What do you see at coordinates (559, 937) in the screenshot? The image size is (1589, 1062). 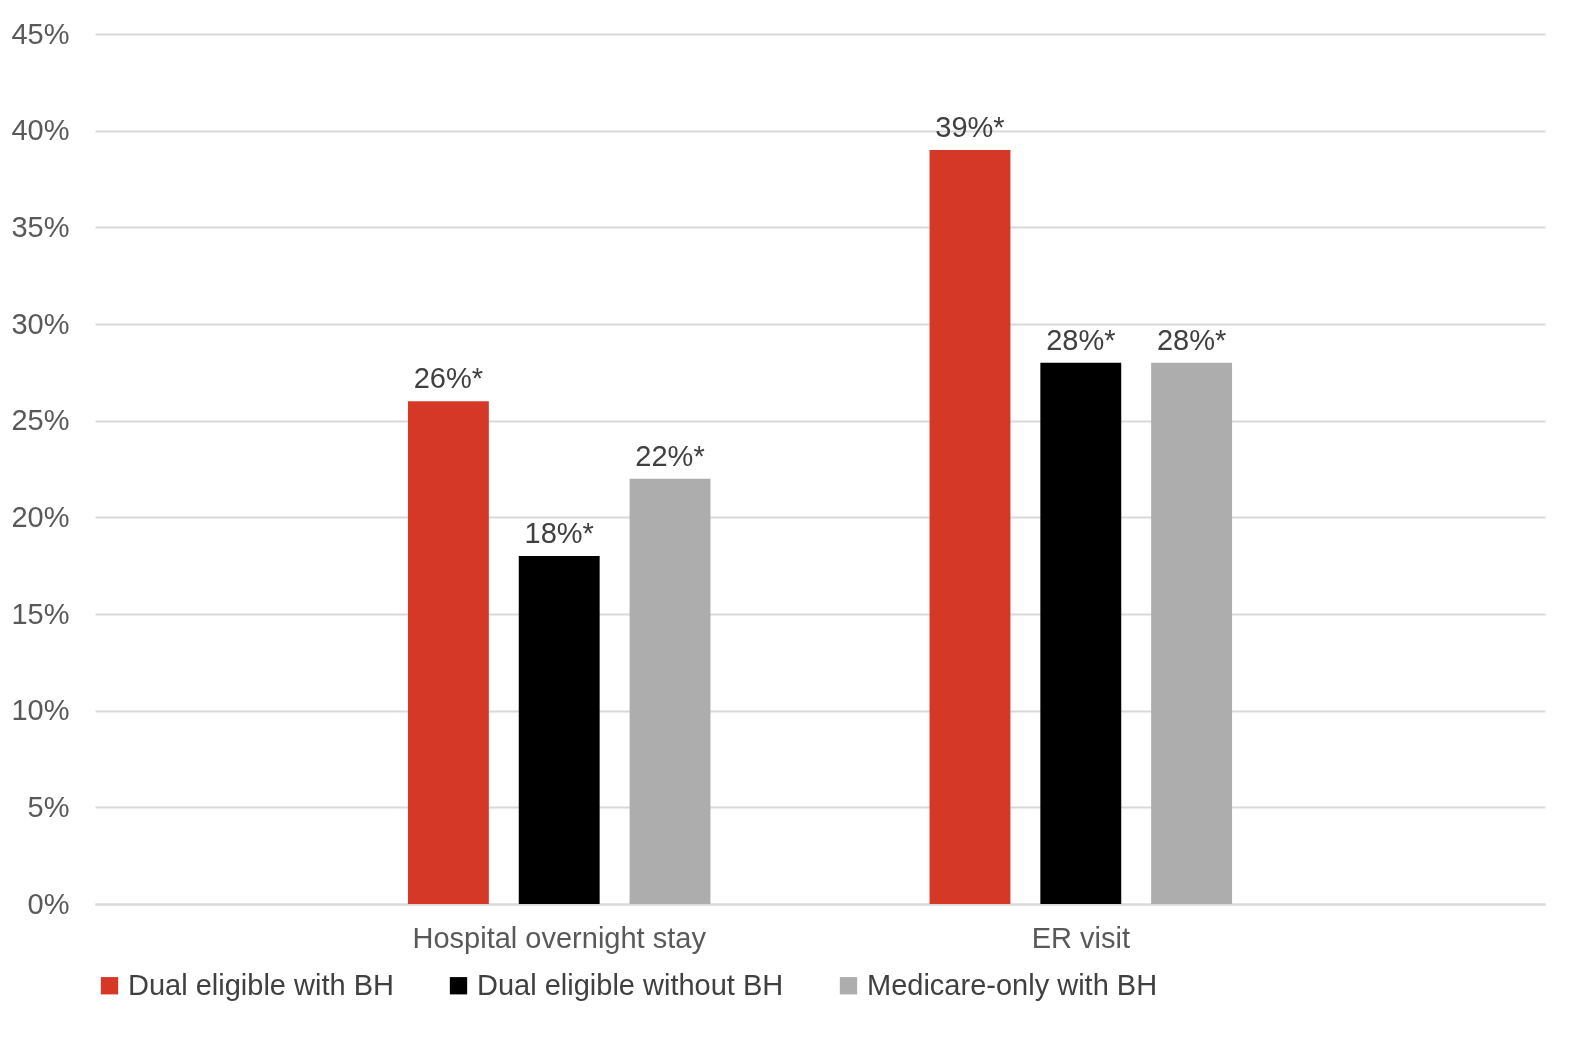 I see `x-tick-label: Hospital overnight stay` at bounding box center [559, 937].